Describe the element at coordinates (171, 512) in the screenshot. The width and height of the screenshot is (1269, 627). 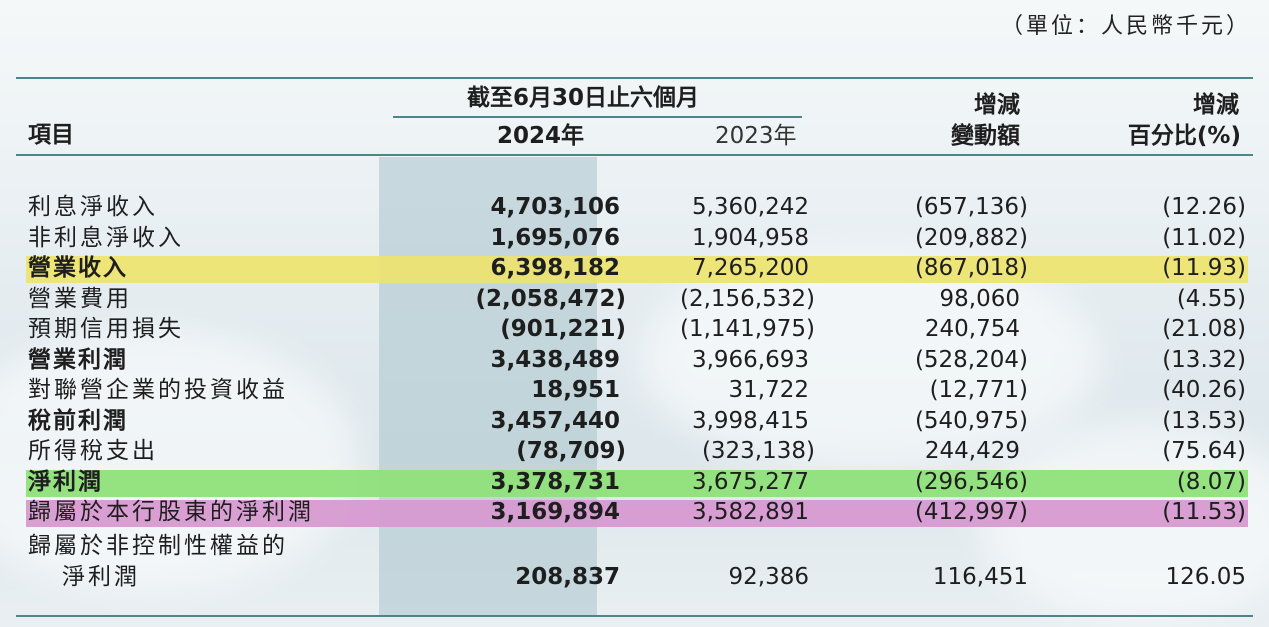
I see `row-label: 歸屬於本行股東的淨利潤` at that location.